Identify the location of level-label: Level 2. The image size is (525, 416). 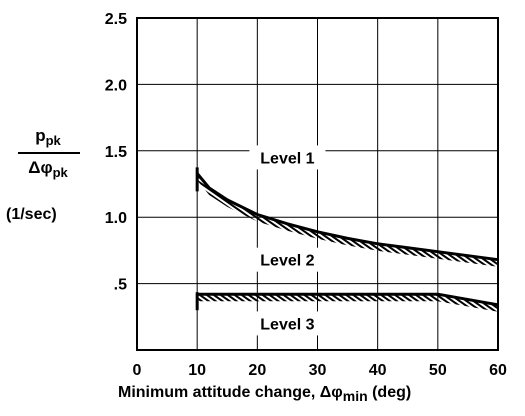
(287, 261).